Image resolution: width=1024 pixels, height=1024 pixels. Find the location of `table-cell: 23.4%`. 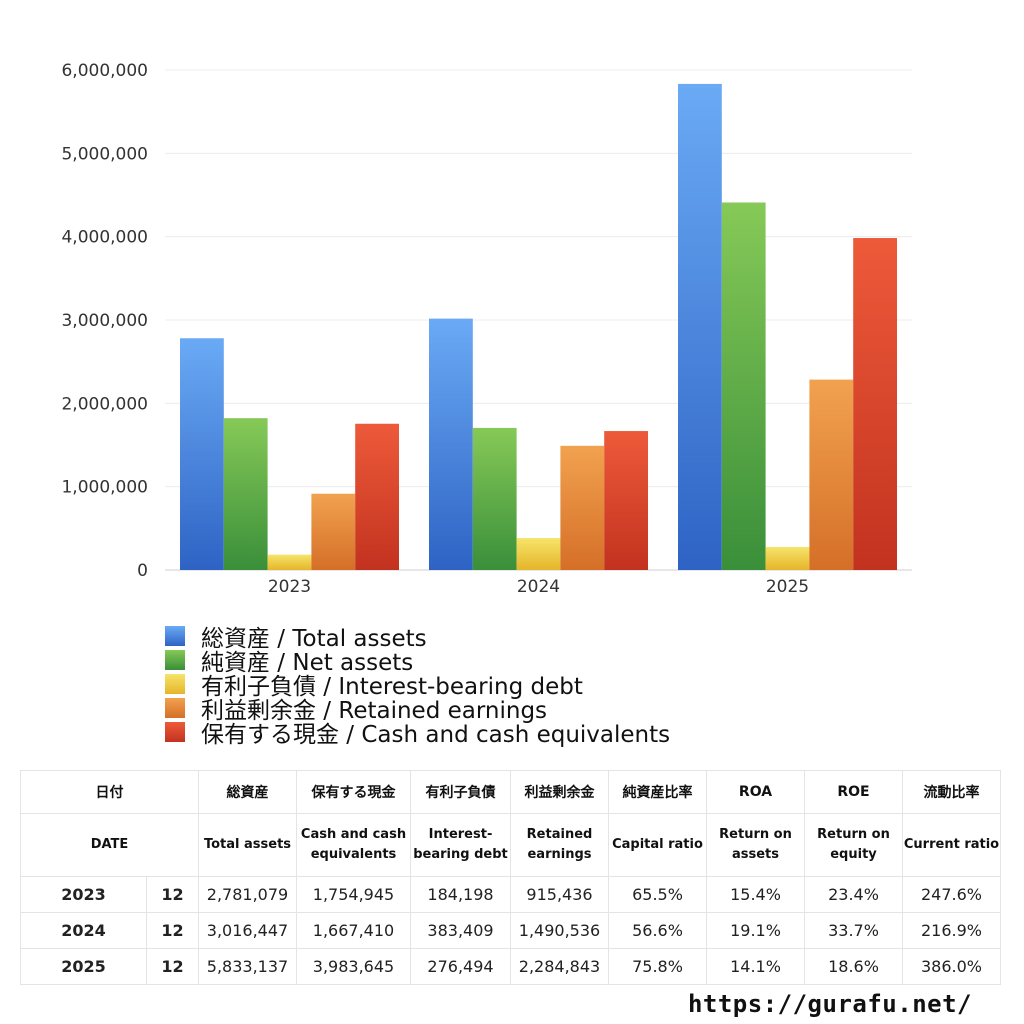

table-cell: 23.4% is located at coordinates (853, 894).